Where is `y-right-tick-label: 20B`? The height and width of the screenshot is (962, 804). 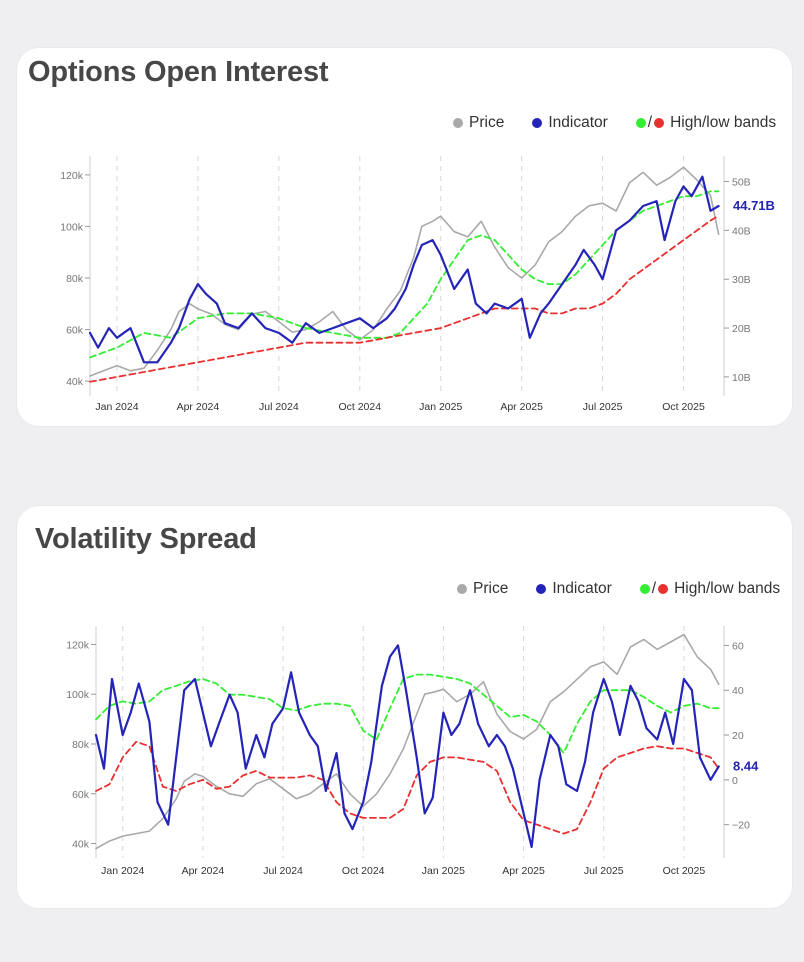
y-right-tick-label: 20B is located at coordinates (741, 329).